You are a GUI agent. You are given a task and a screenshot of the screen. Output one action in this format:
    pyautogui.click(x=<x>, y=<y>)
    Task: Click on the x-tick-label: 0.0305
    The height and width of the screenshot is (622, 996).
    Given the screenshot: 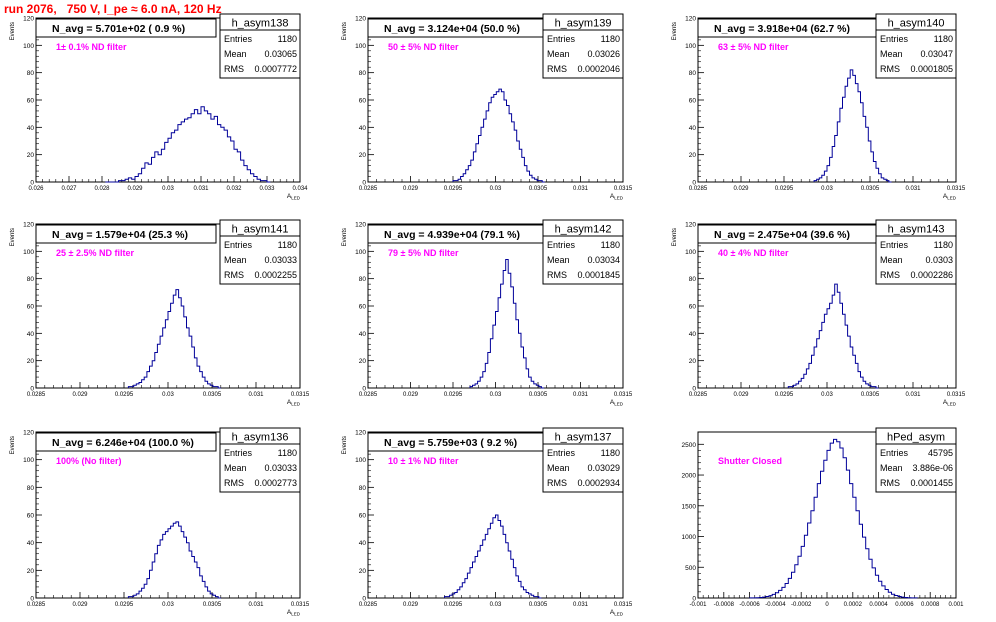 What is the action you would take?
    pyautogui.click(x=538, y=395)
    